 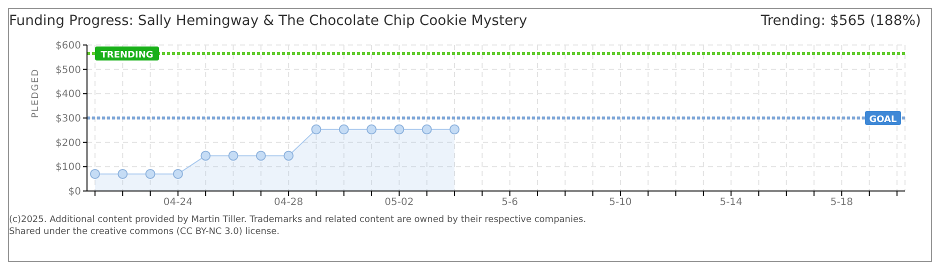 What do you see at coordinates (68, 168) in the screenshot?
I see `y-tick-label: $100` at bounding box center [68, 168].